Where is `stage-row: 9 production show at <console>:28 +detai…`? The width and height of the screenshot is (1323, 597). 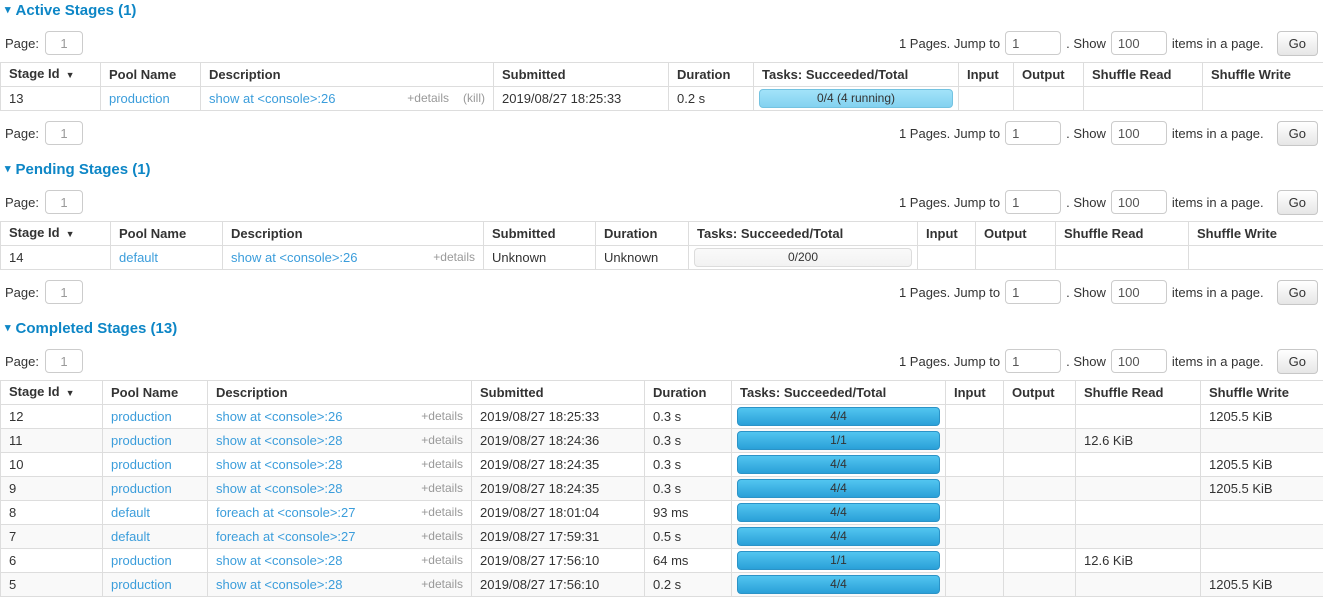 stage-row: 9 production show at <console>:28 +detai… is located at coordinates (662, 489).